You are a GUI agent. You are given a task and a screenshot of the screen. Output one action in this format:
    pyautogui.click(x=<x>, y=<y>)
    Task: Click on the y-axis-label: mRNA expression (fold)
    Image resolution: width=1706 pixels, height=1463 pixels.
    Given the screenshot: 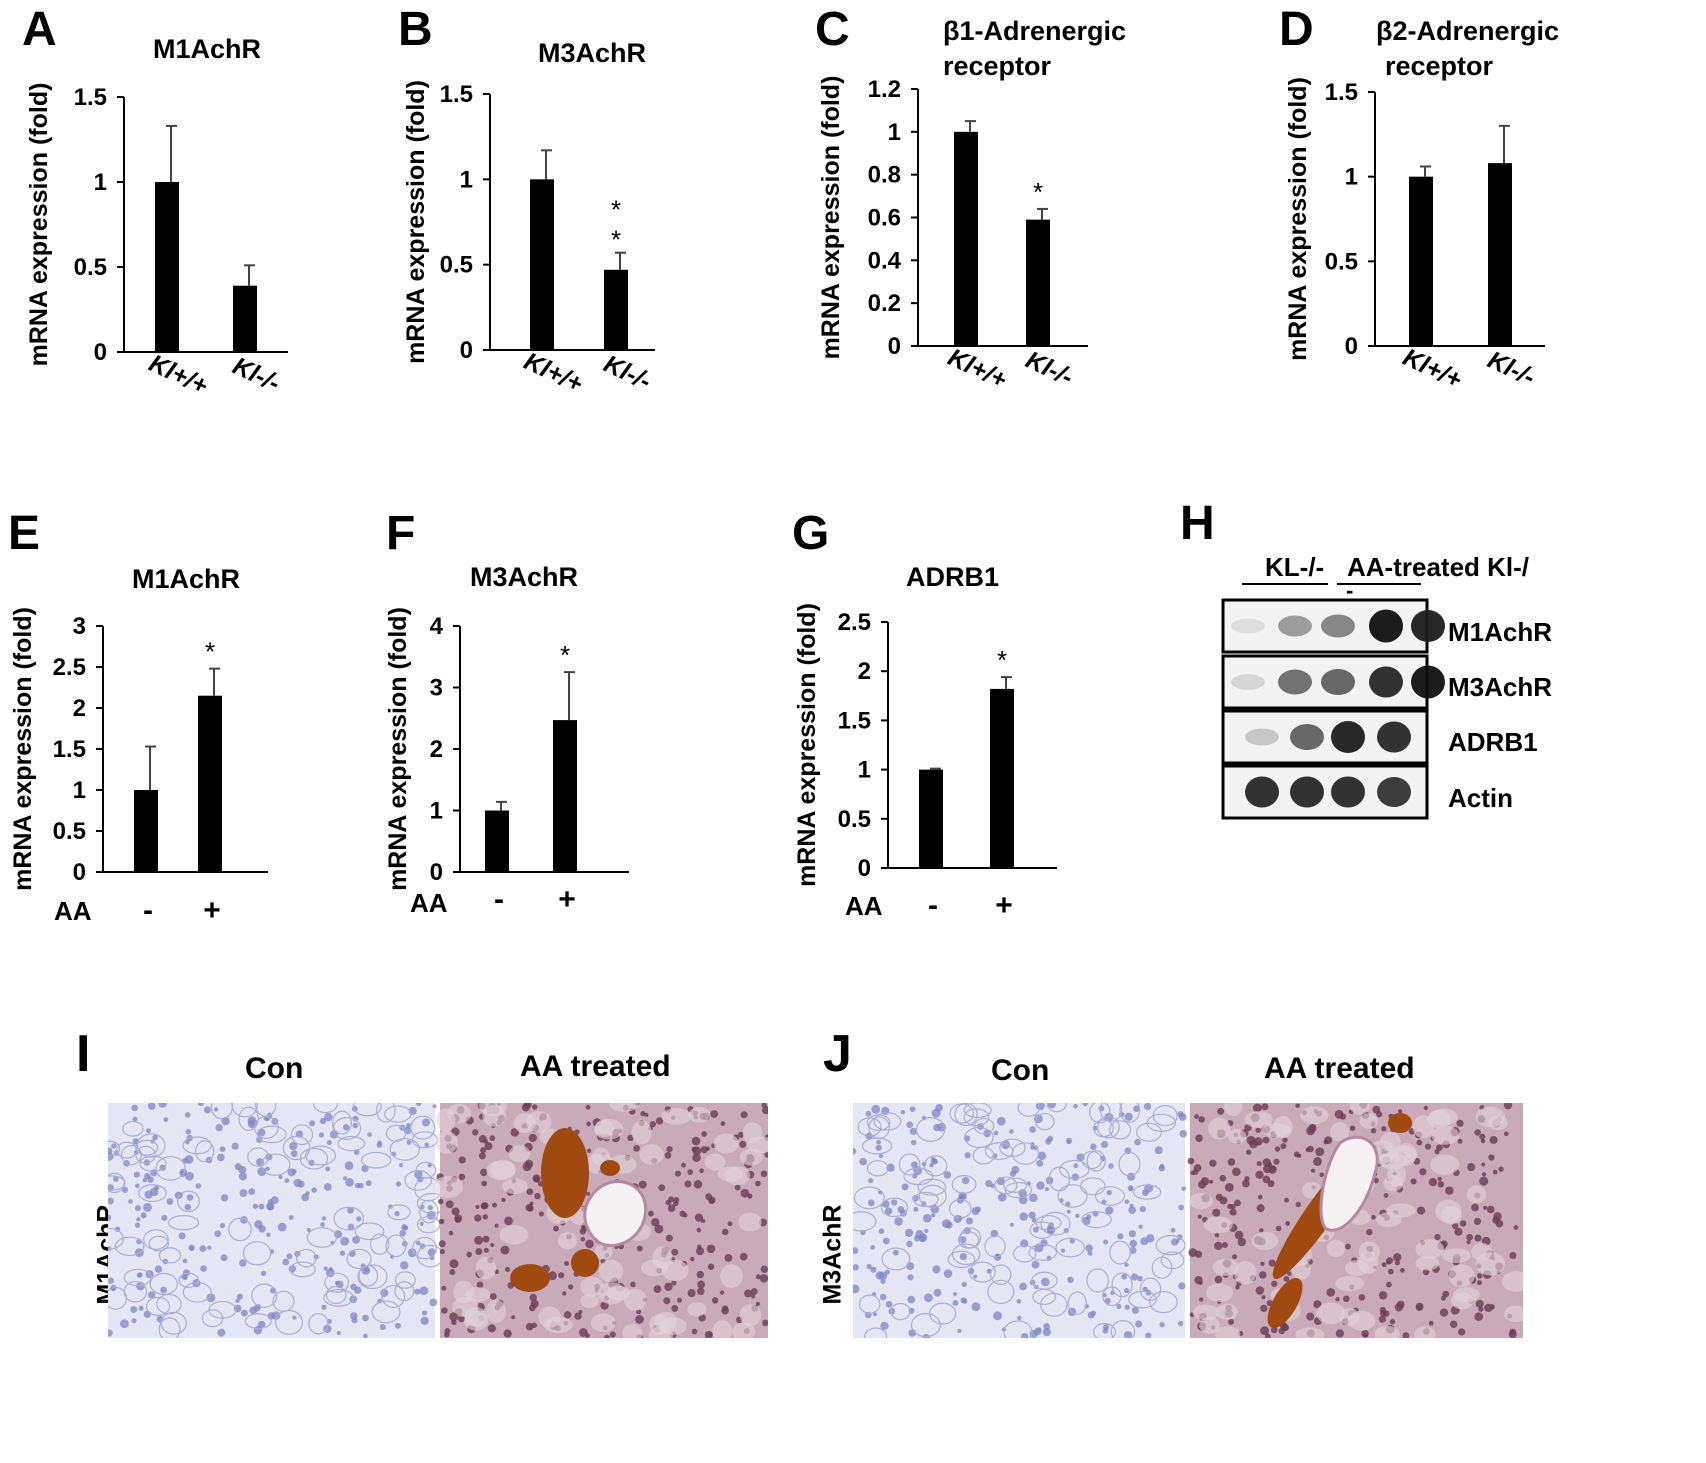 What is the action you would take?
    pyautogui.click(x=807, y=745)
    